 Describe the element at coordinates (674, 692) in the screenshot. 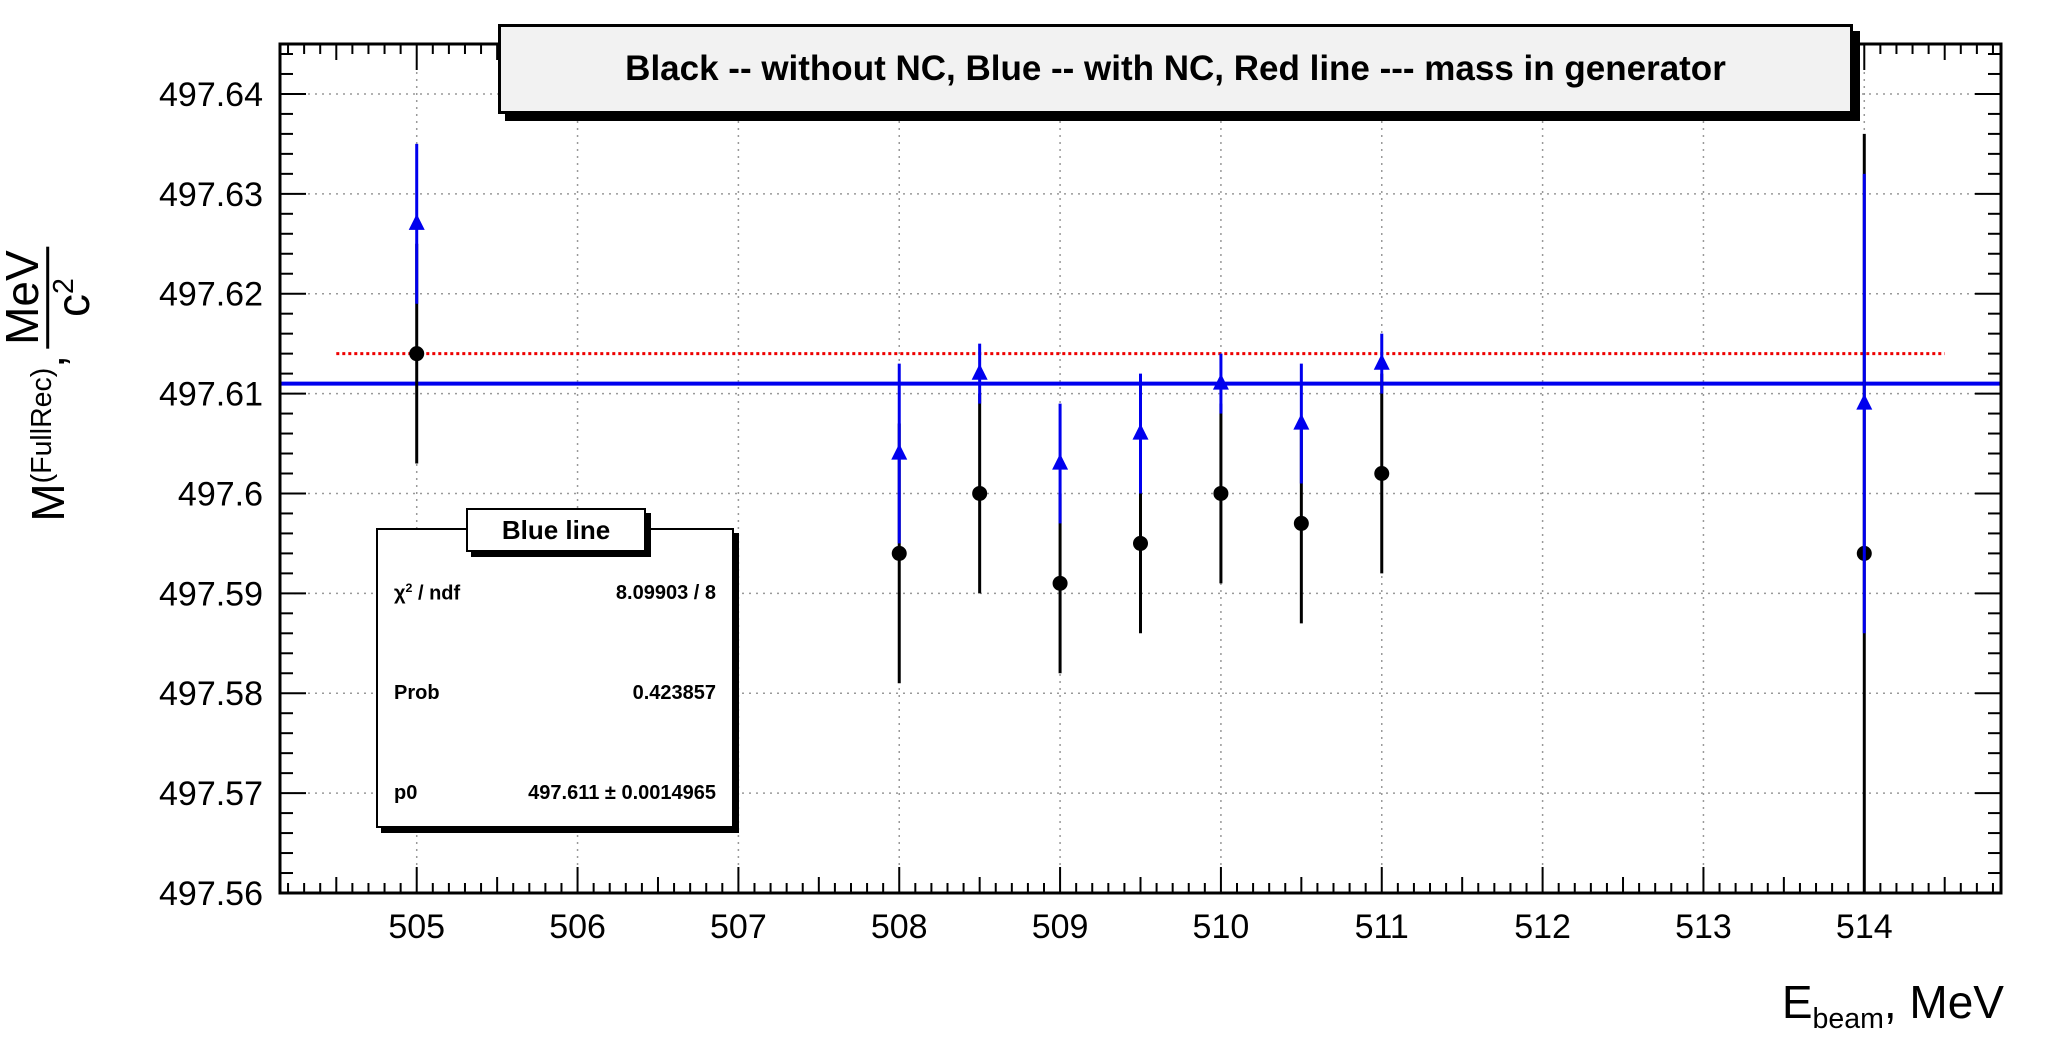

I see `stats-value: 0.423857` at that location.